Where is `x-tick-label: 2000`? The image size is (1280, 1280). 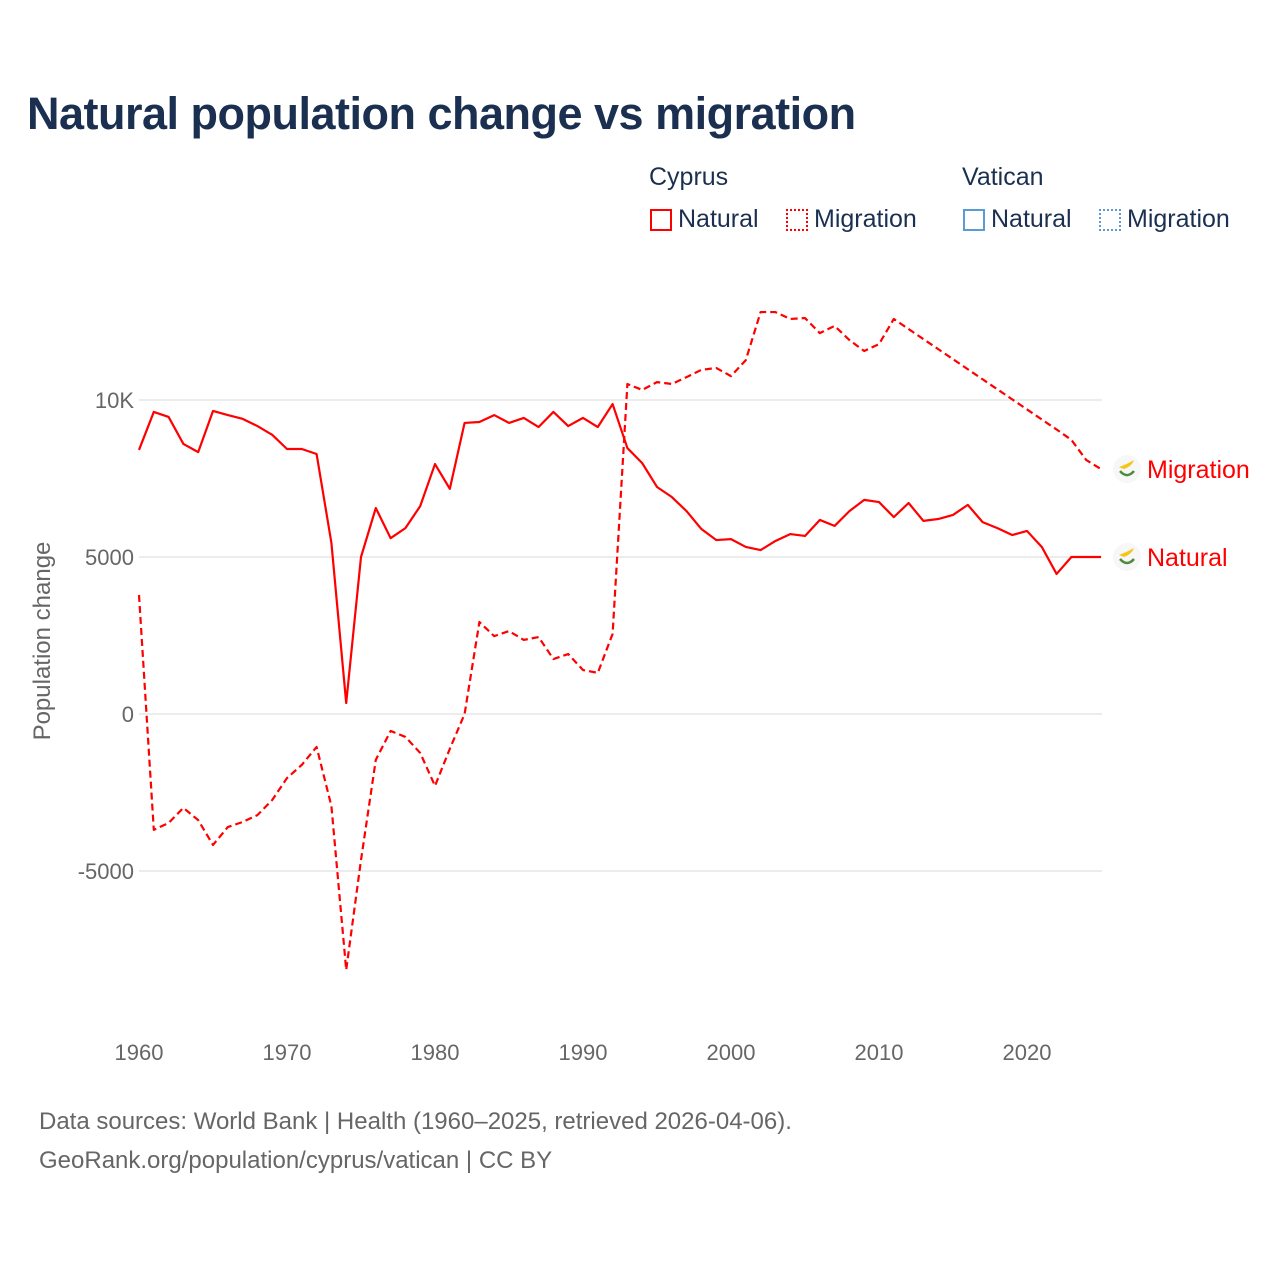 x-tick-label: 2000 is located at coordinates (731, 1052).